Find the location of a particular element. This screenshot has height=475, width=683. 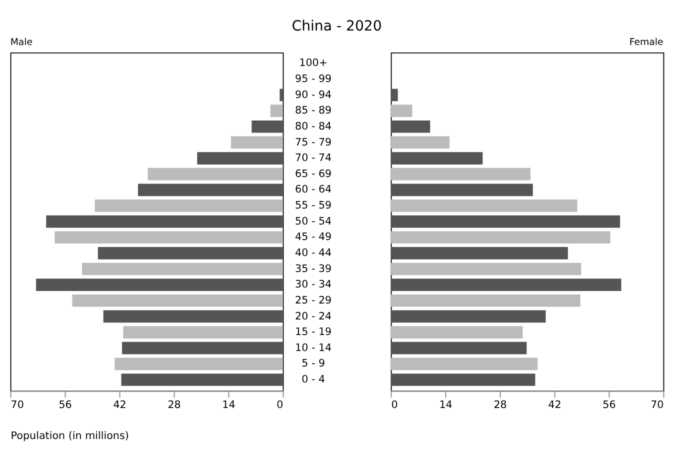

y-tick-label: 80 - 84 is located at coordinates (313, 126).